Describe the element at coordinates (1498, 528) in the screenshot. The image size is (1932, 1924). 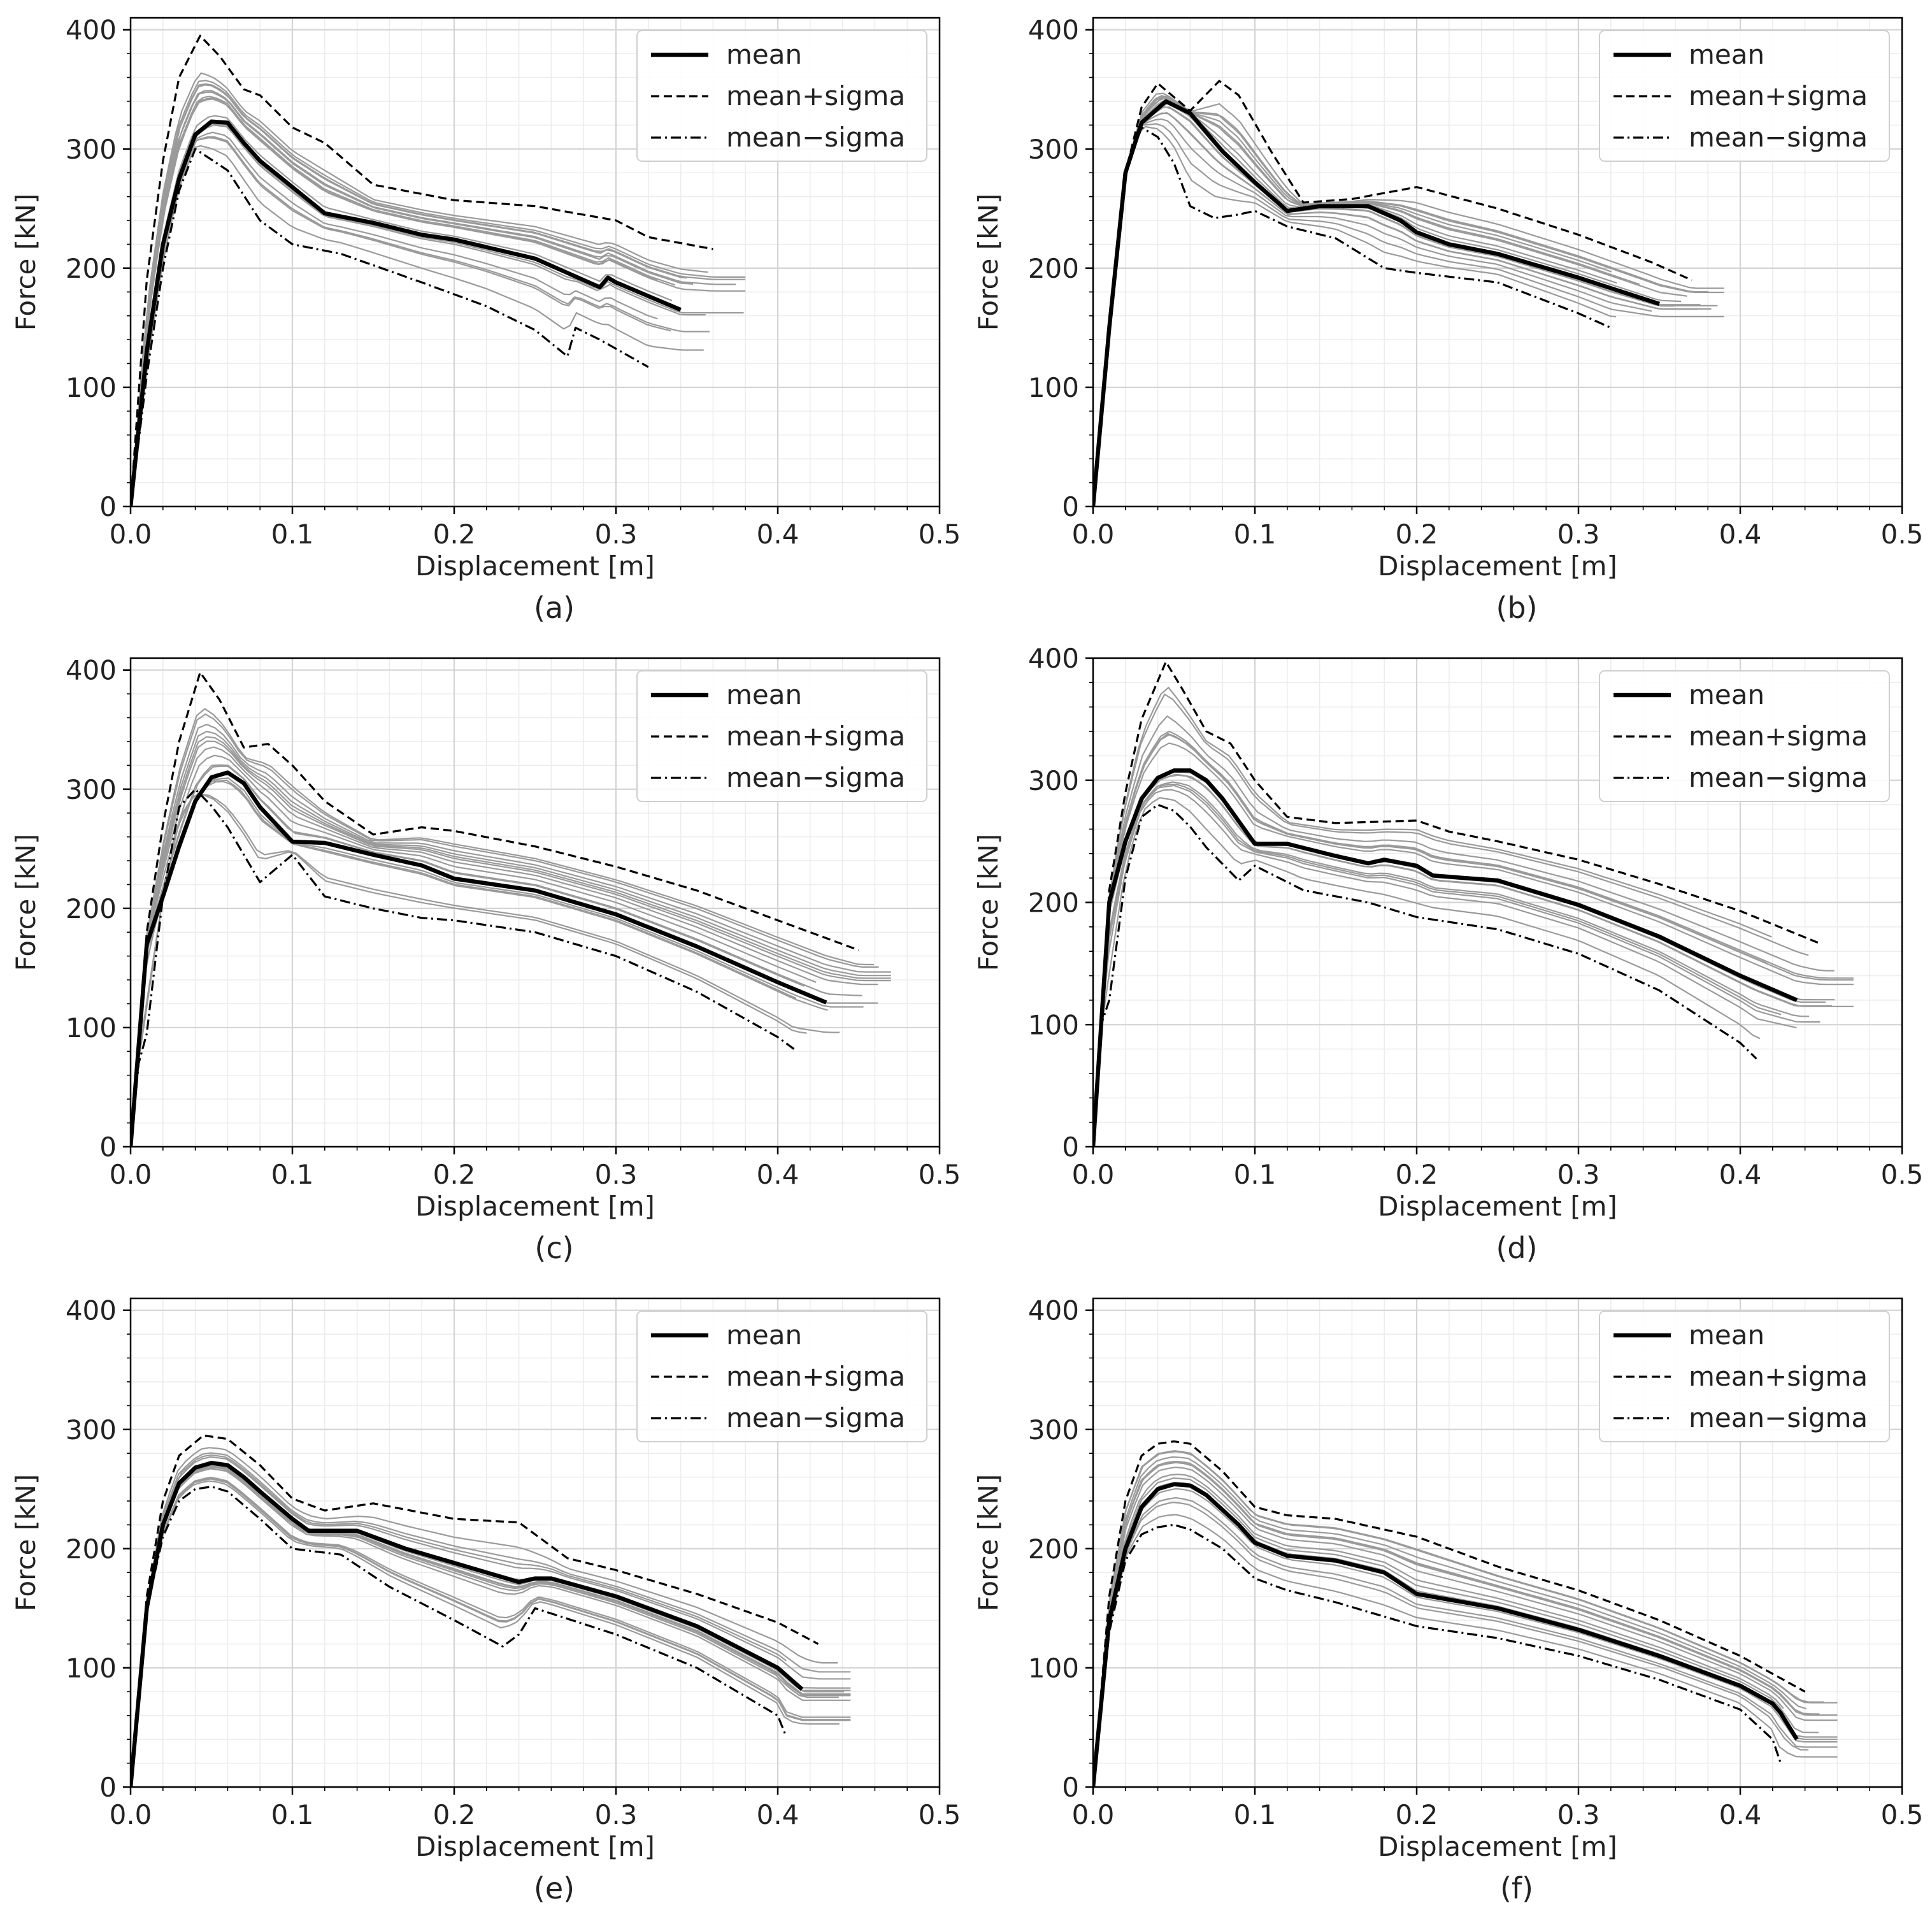
I see `x-axis: 0.0 0.1 0.2 0.3 0.4 0.5` at that location.